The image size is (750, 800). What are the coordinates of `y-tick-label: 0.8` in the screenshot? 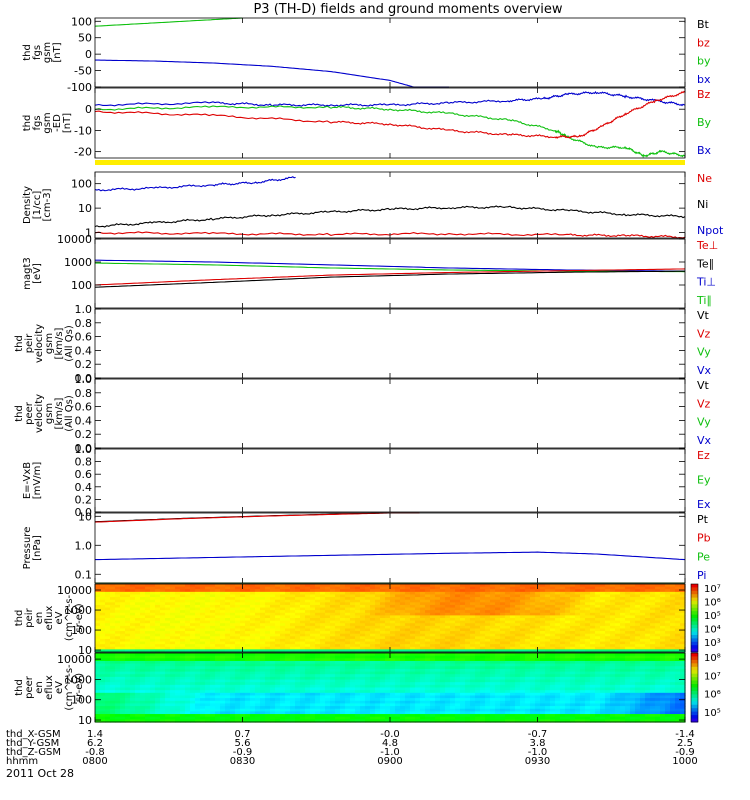 It's located at (84, 393).